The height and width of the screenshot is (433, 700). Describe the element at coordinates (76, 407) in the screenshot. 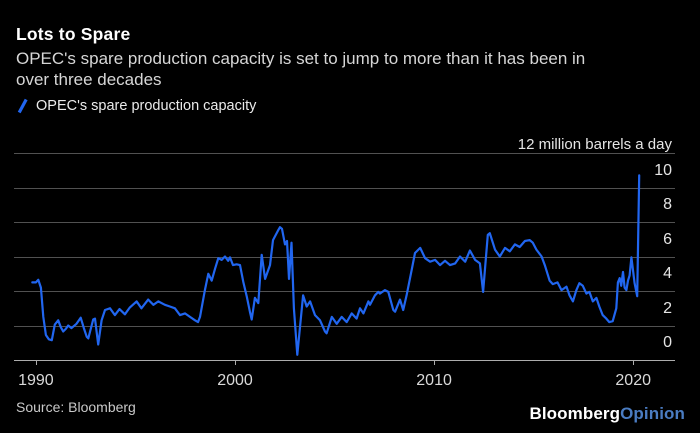

I see `source-note: Source: Bloomberg` at that location.